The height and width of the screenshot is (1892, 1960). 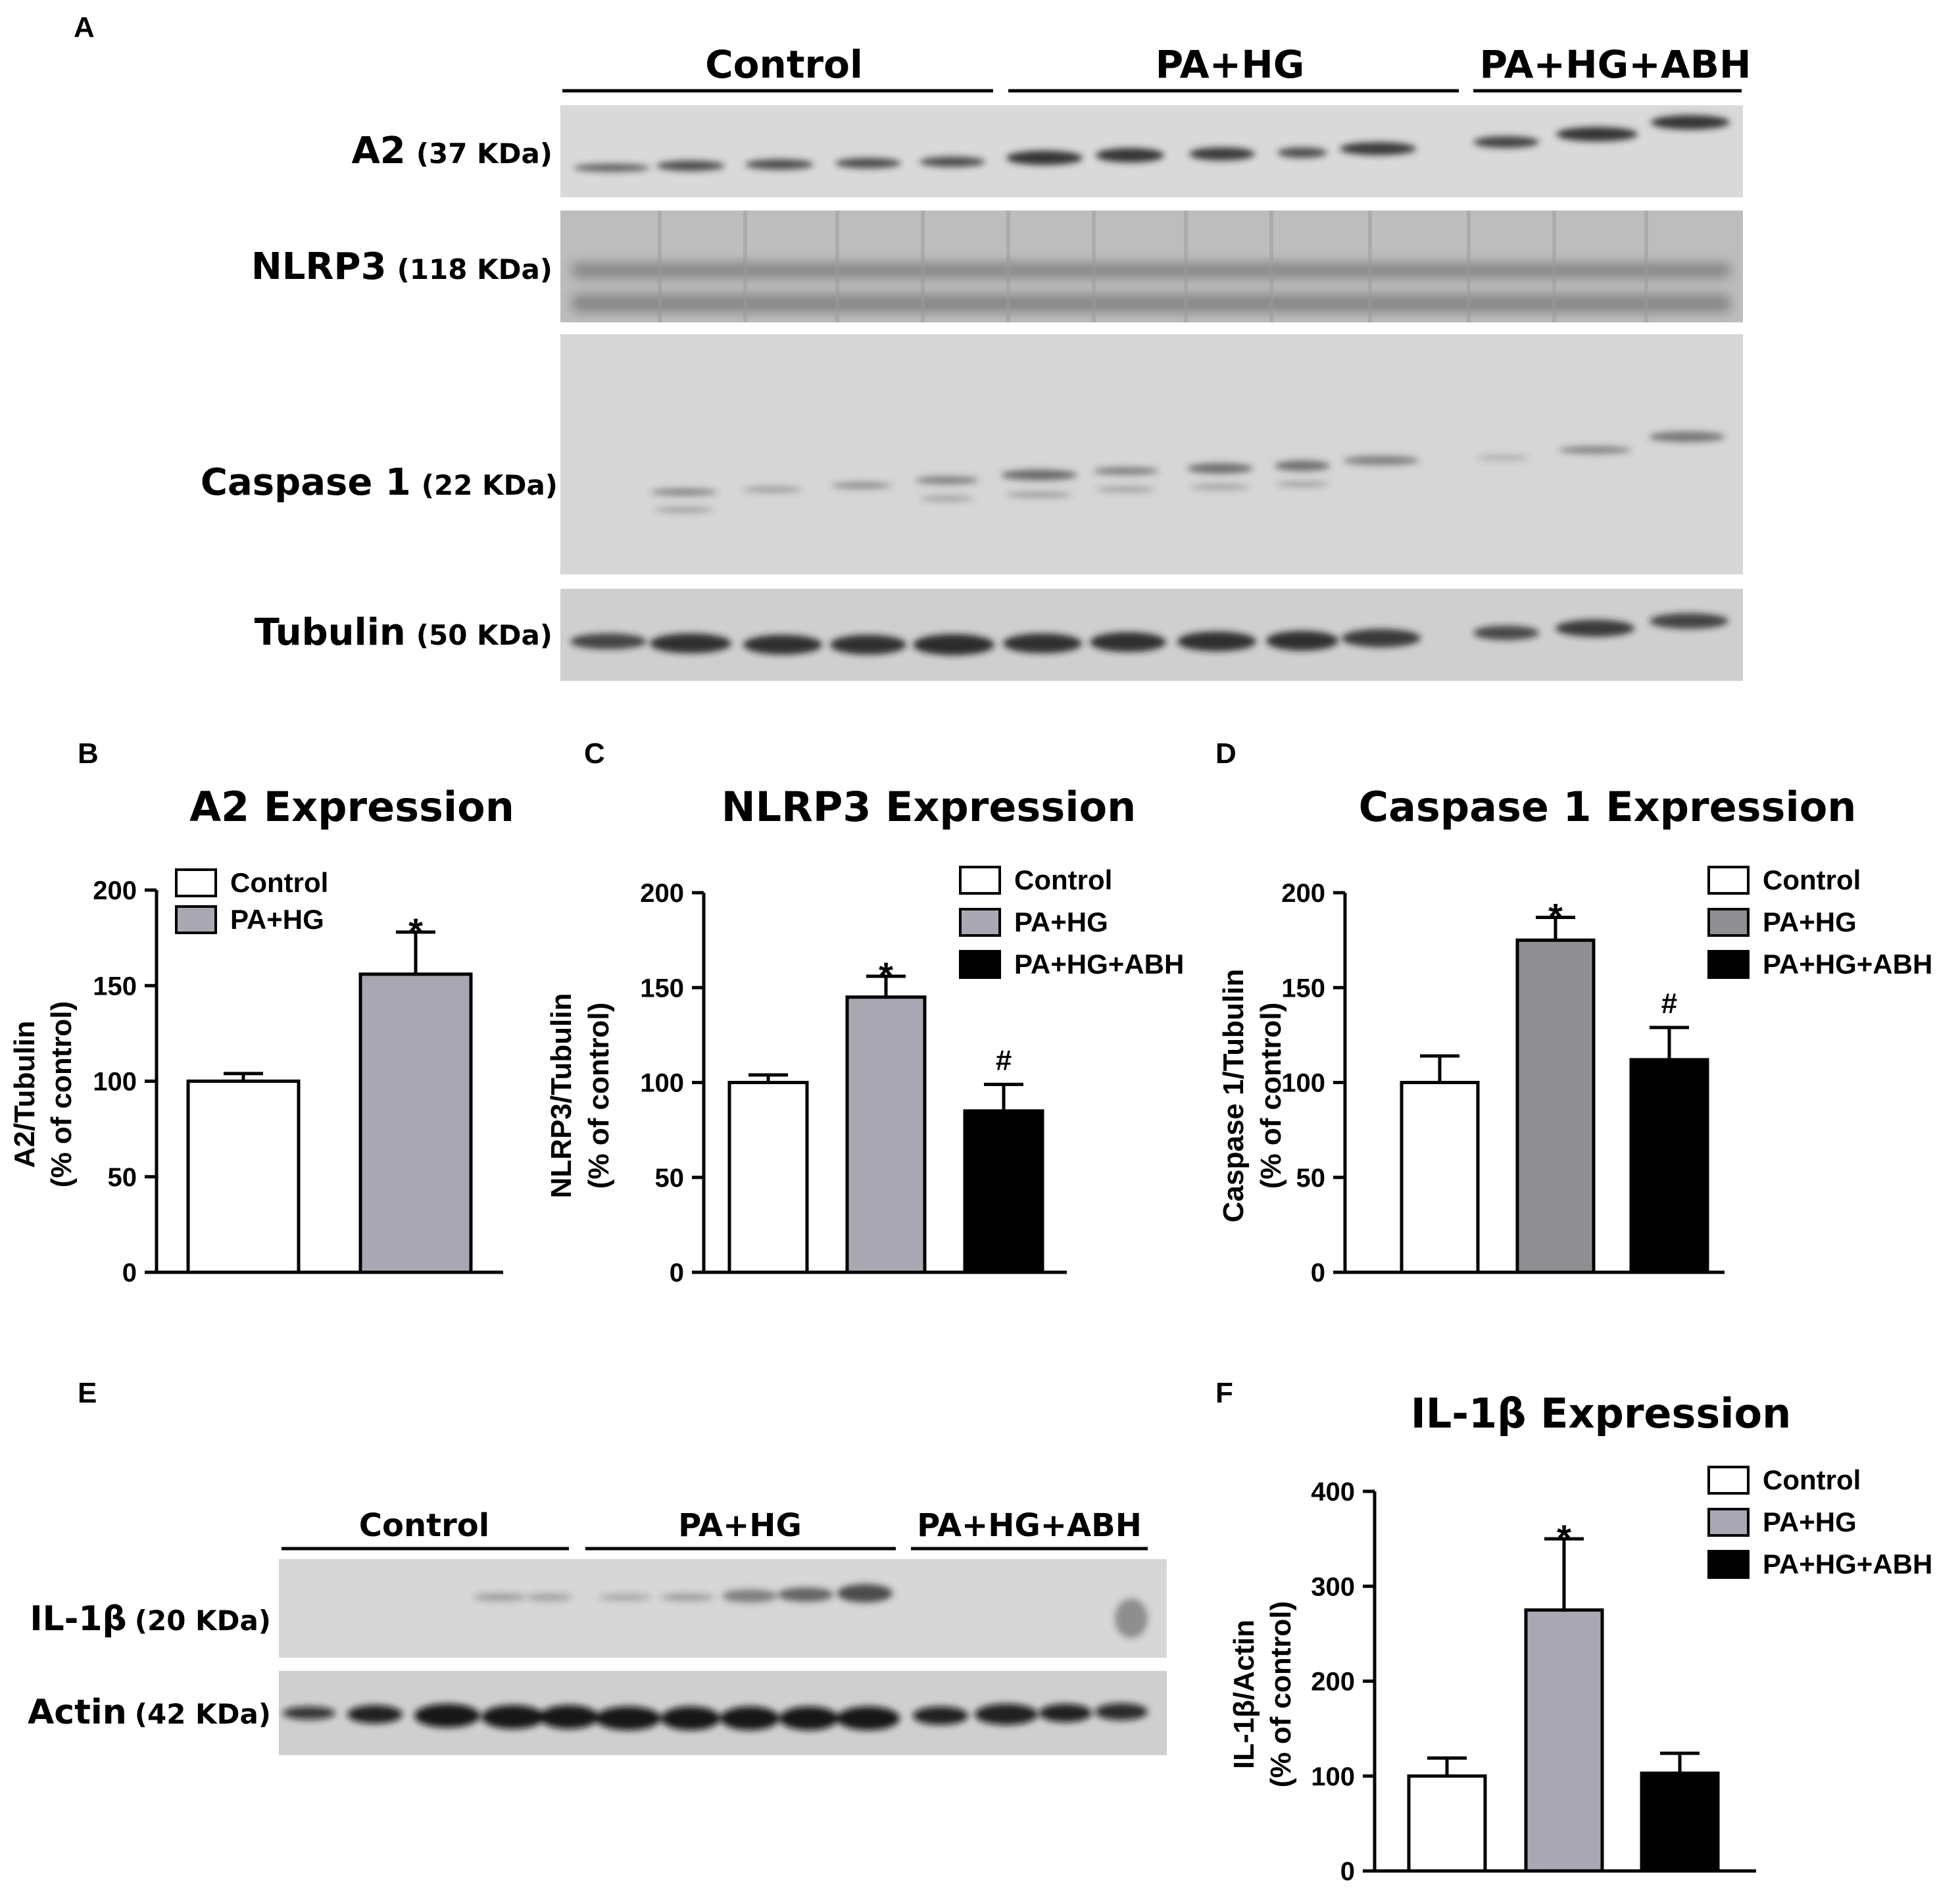 What do you see at coordinates (723, 1608) in the screenshot?
I see `blot-e-strip-il1b` at bounding box center [723, 1608].